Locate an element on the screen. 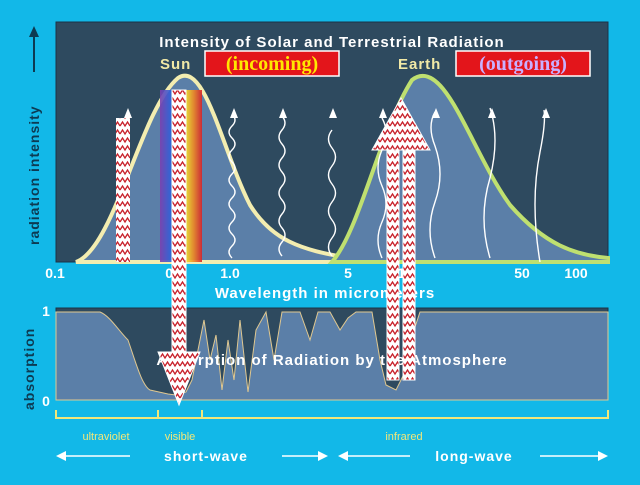 This screenshot has width=640, height=485. earth-tag: (outgoing) is located at coordinates (523, 64).